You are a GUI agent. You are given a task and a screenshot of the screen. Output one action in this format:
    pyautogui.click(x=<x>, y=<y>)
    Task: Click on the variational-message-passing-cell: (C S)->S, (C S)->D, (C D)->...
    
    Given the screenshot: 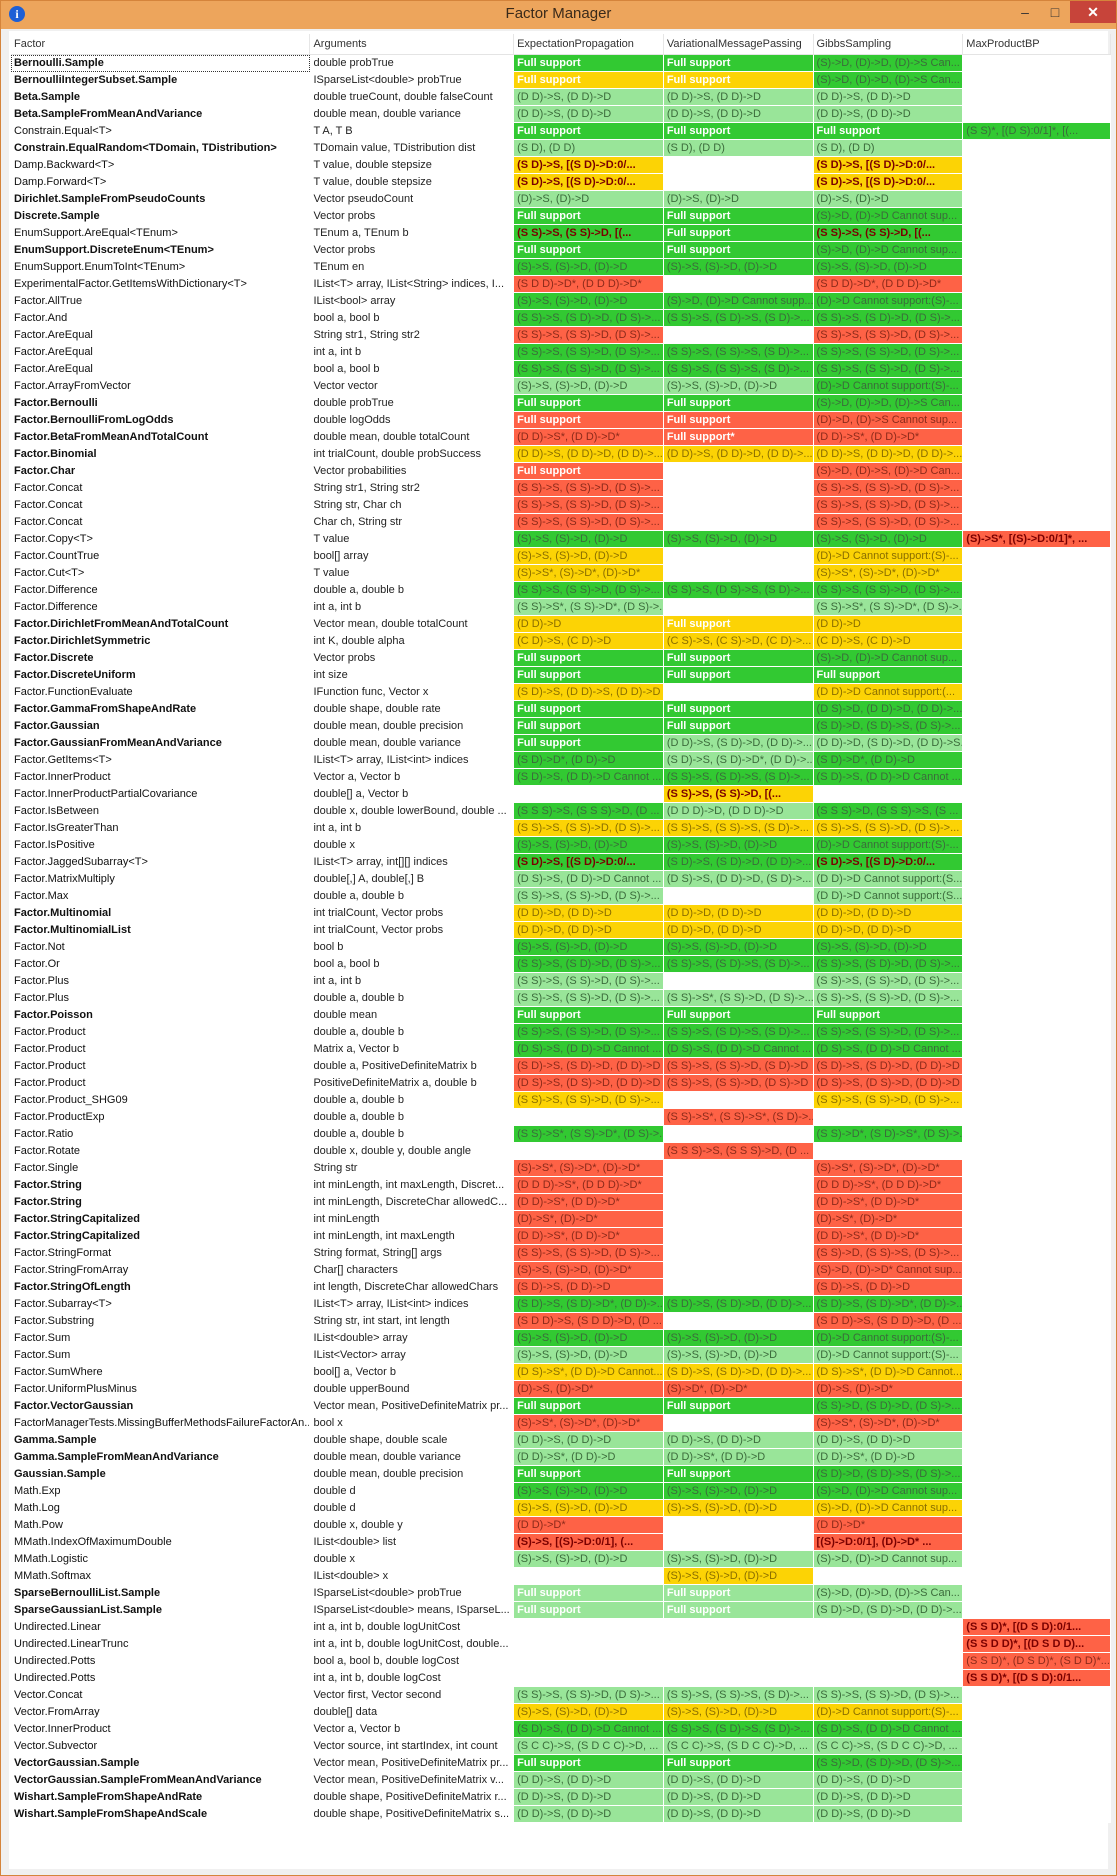 What is the action you would take?
    pyautogui.click(x=738, y=641)
    